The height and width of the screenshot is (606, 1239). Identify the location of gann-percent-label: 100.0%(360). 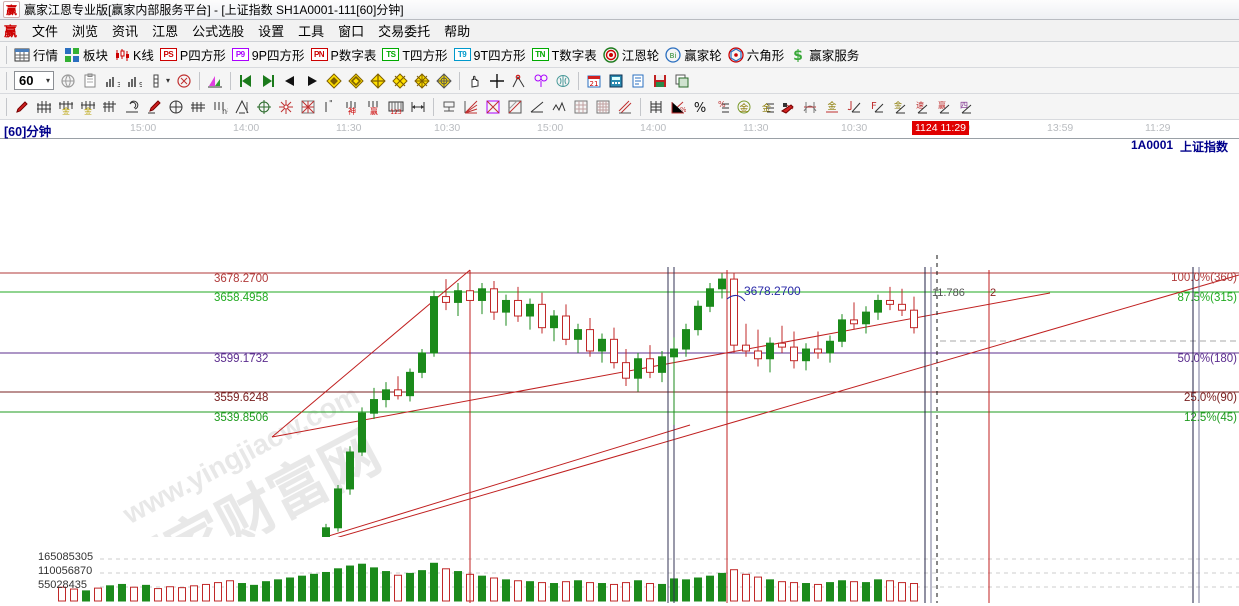
(1204, 278).